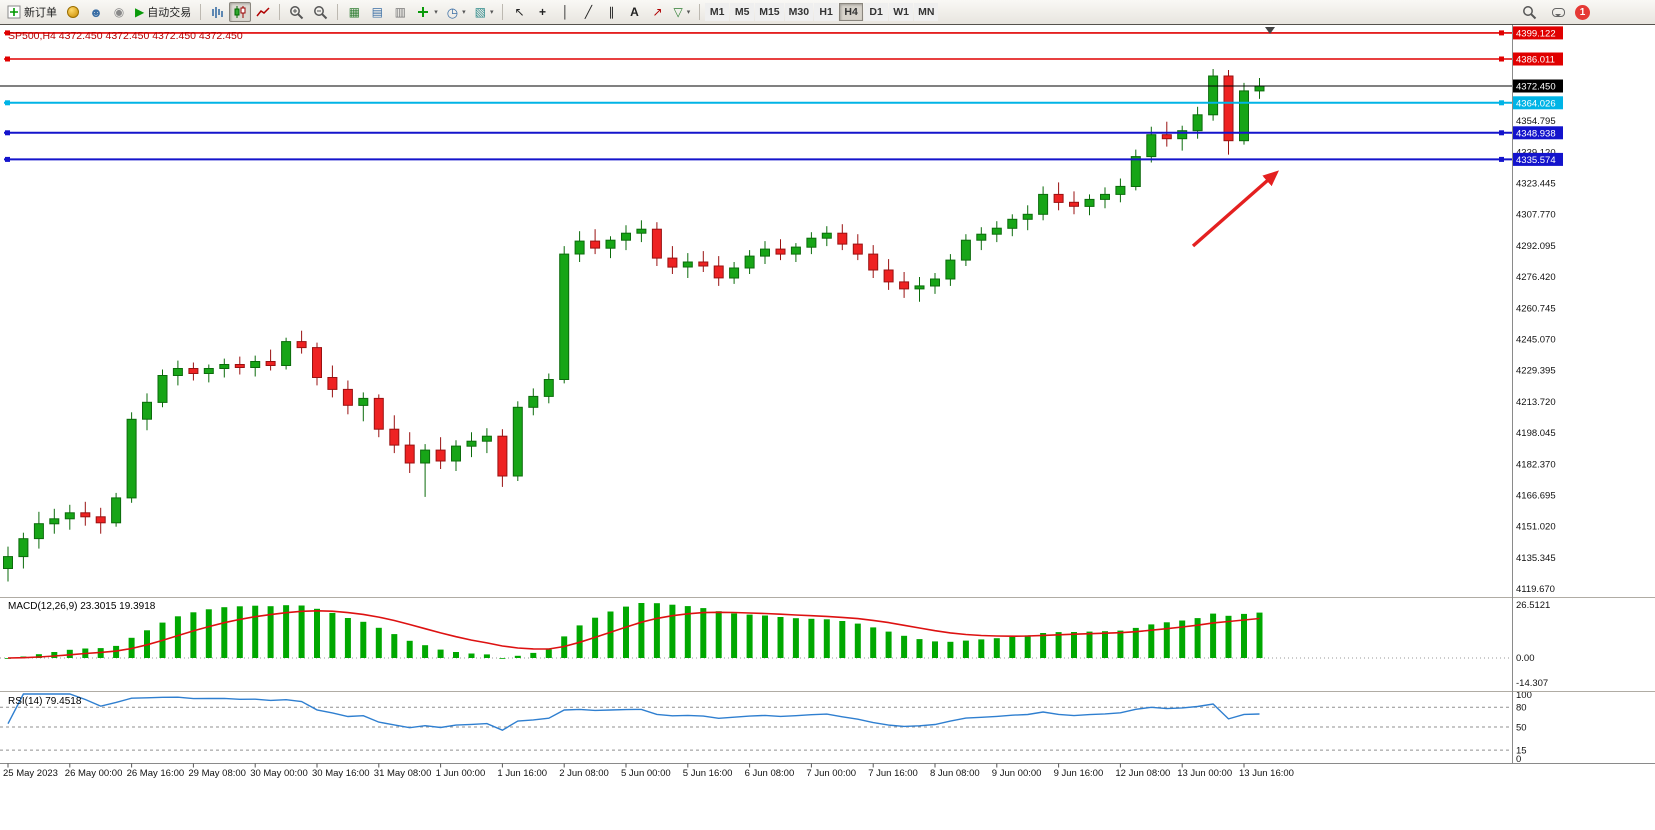 This screenshot has width=1655, height=830. I want to click on autotrade-play-icon: ▶, so click(140, 12).